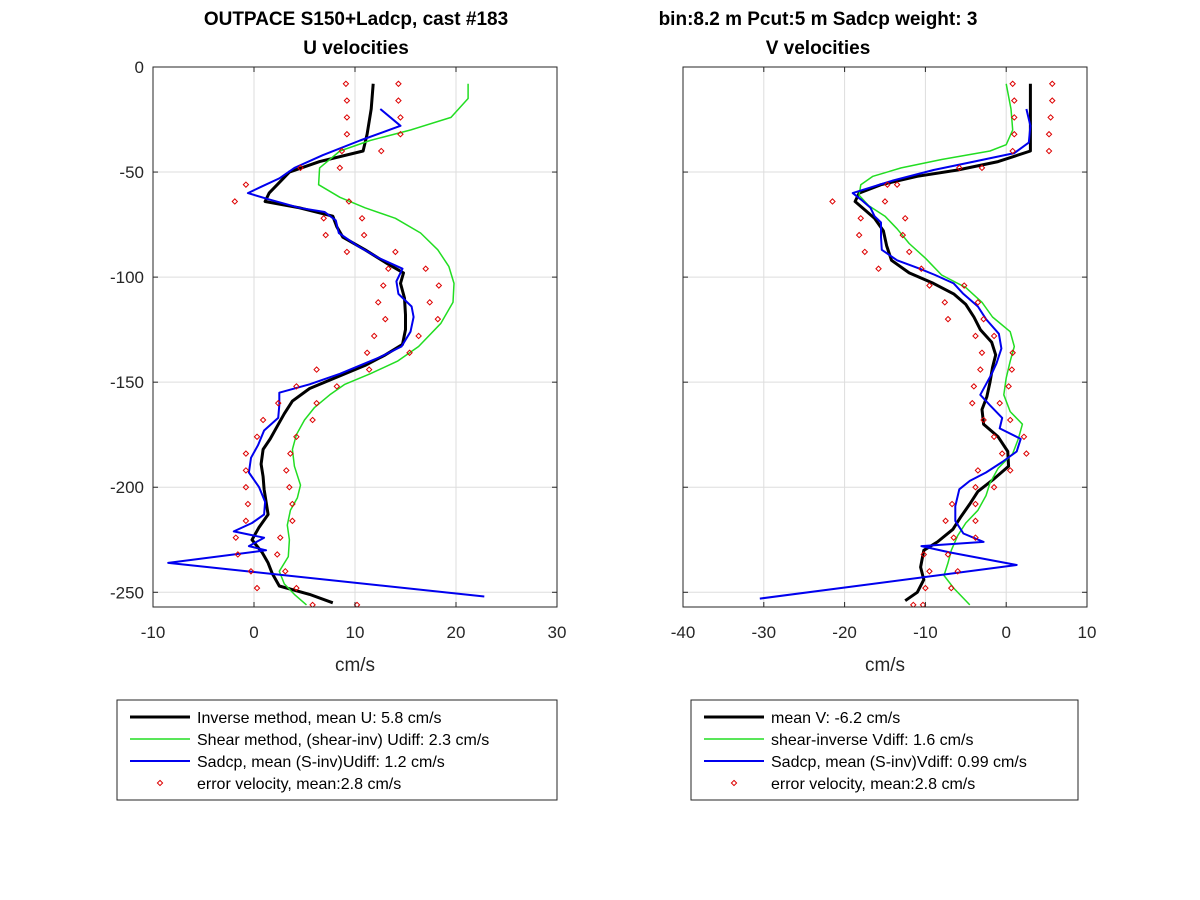 This screenshot has width=1200, height=900. I want to click on x-tick-label: -30, so click(764, 632).